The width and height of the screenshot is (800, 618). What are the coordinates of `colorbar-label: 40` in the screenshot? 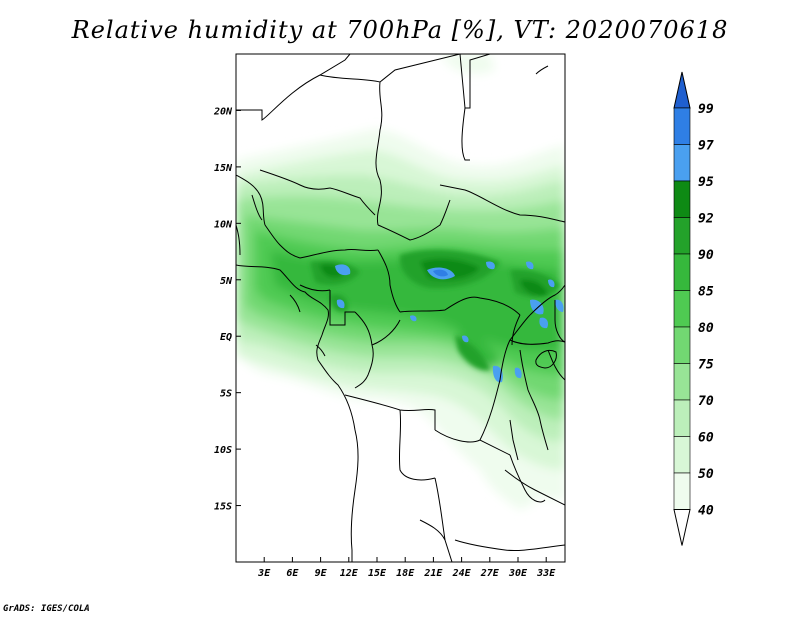 It's located at (706, 511).